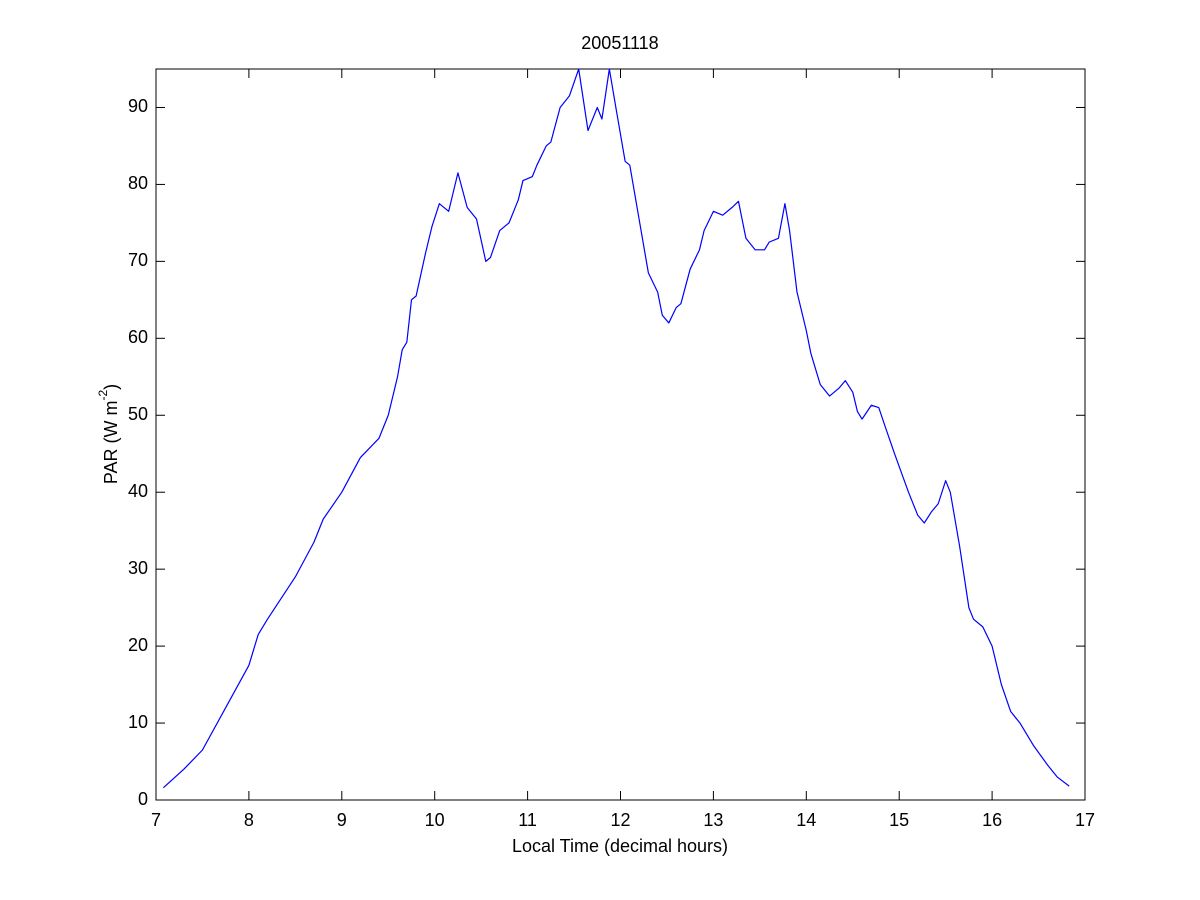 The height and width of the screenshot is (900, 1200). Describe the element at coordinates (138, 568) in the screenshot. I see `y-tick-label: 30` at that location.